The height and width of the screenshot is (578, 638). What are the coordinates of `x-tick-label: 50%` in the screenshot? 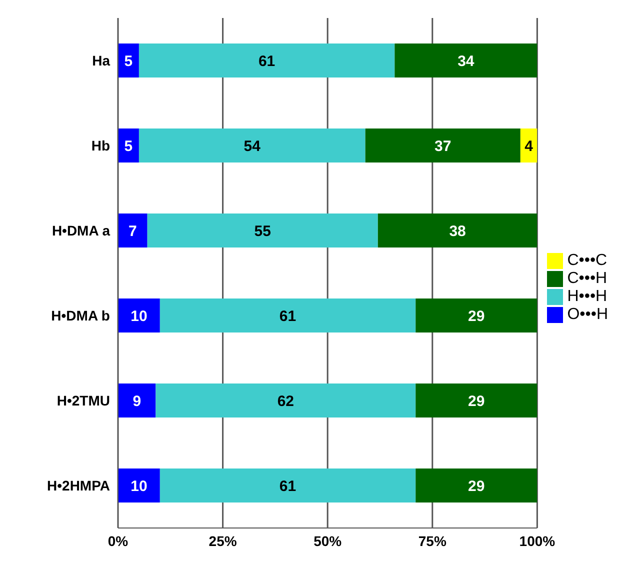 It's located at (328, 540).